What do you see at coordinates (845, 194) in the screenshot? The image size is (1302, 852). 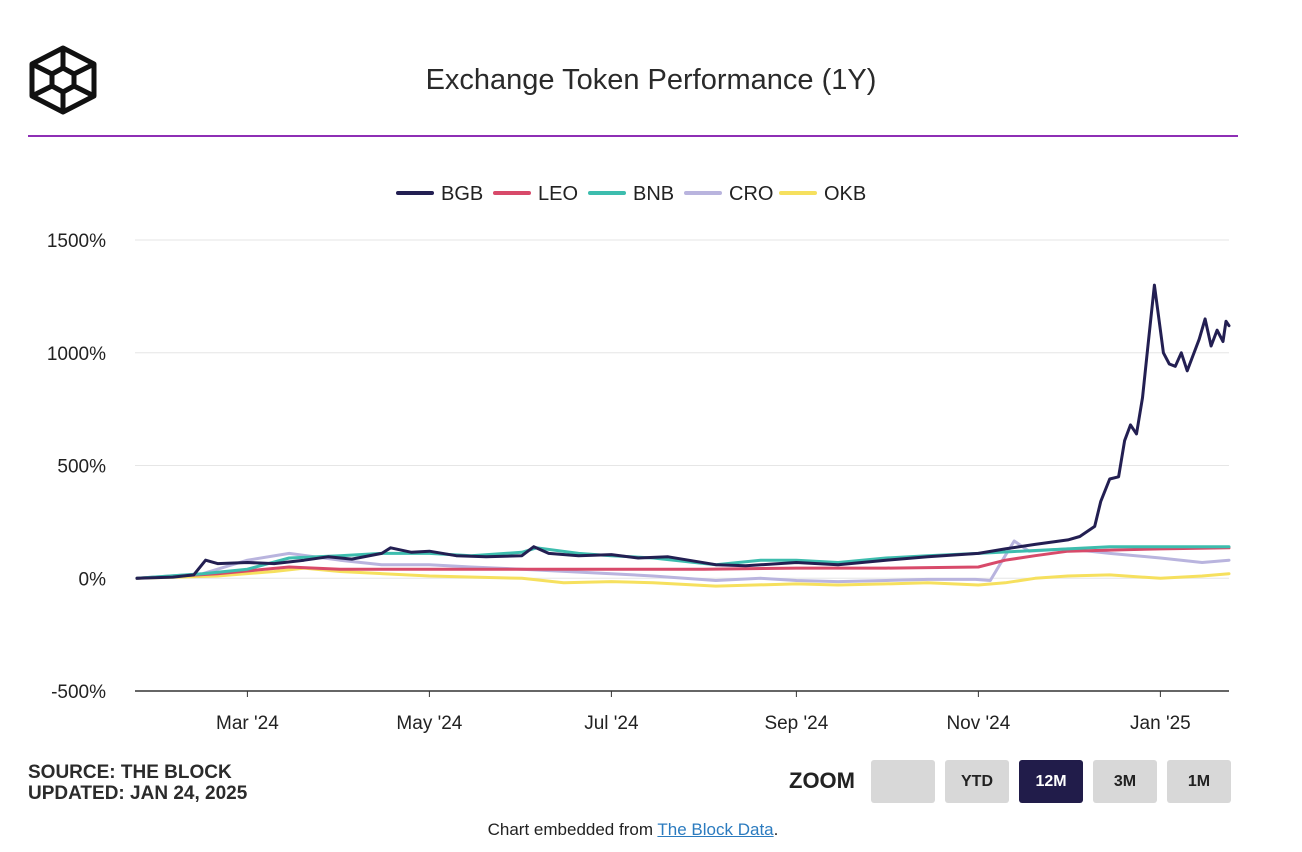 I see `legend-label-okb: OKB` at bounding box center [845, 194].